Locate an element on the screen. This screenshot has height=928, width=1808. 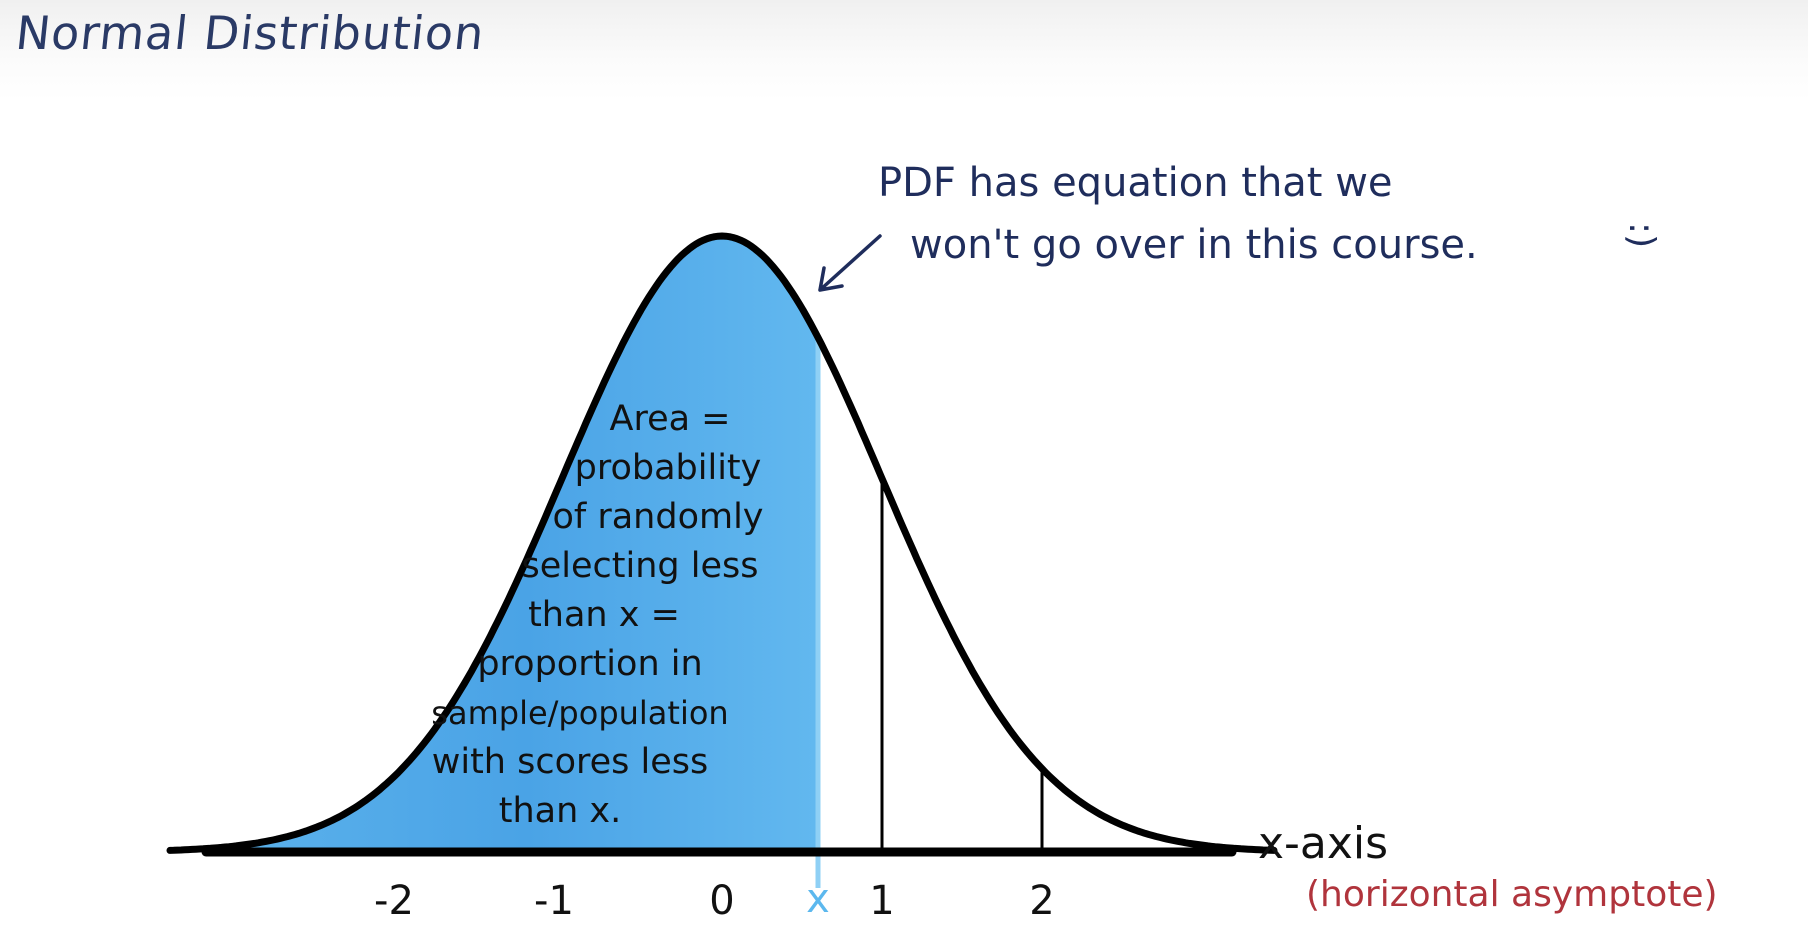
area-text-line-5: than x = is located at coordinates (604, 615).